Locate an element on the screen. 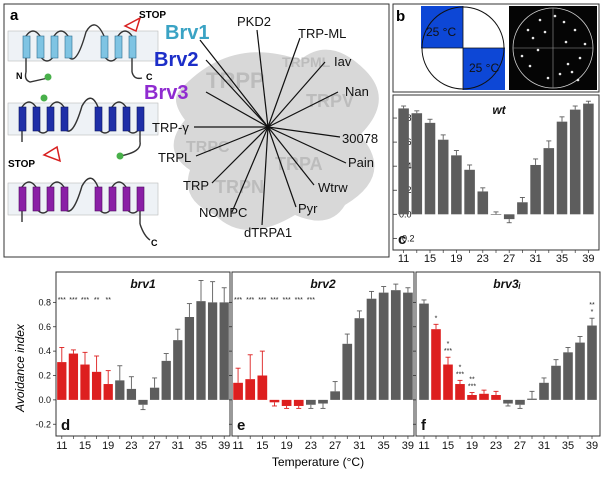 This screenshot has height=478, width=603. brv3-topology-diagram: C is located at coordinates (83, 212).